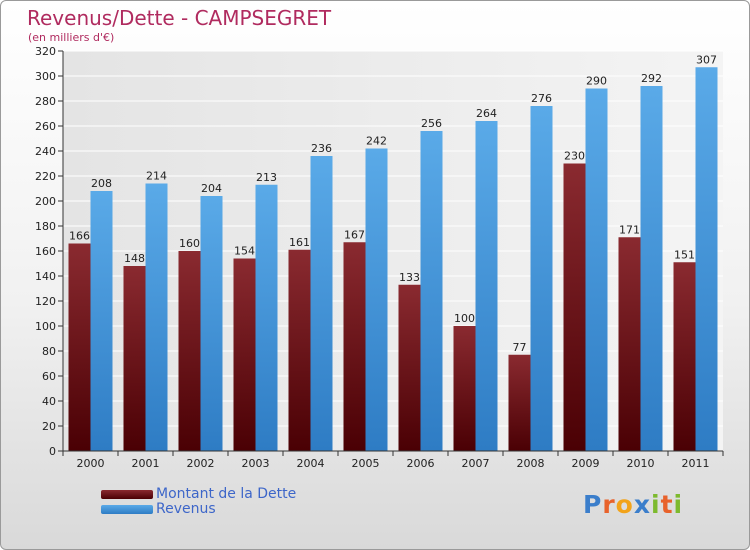 Image resolution: width=750 pixels, height=550 pixels. I want to click on x-tick-label: 2003, so click(256, 463).